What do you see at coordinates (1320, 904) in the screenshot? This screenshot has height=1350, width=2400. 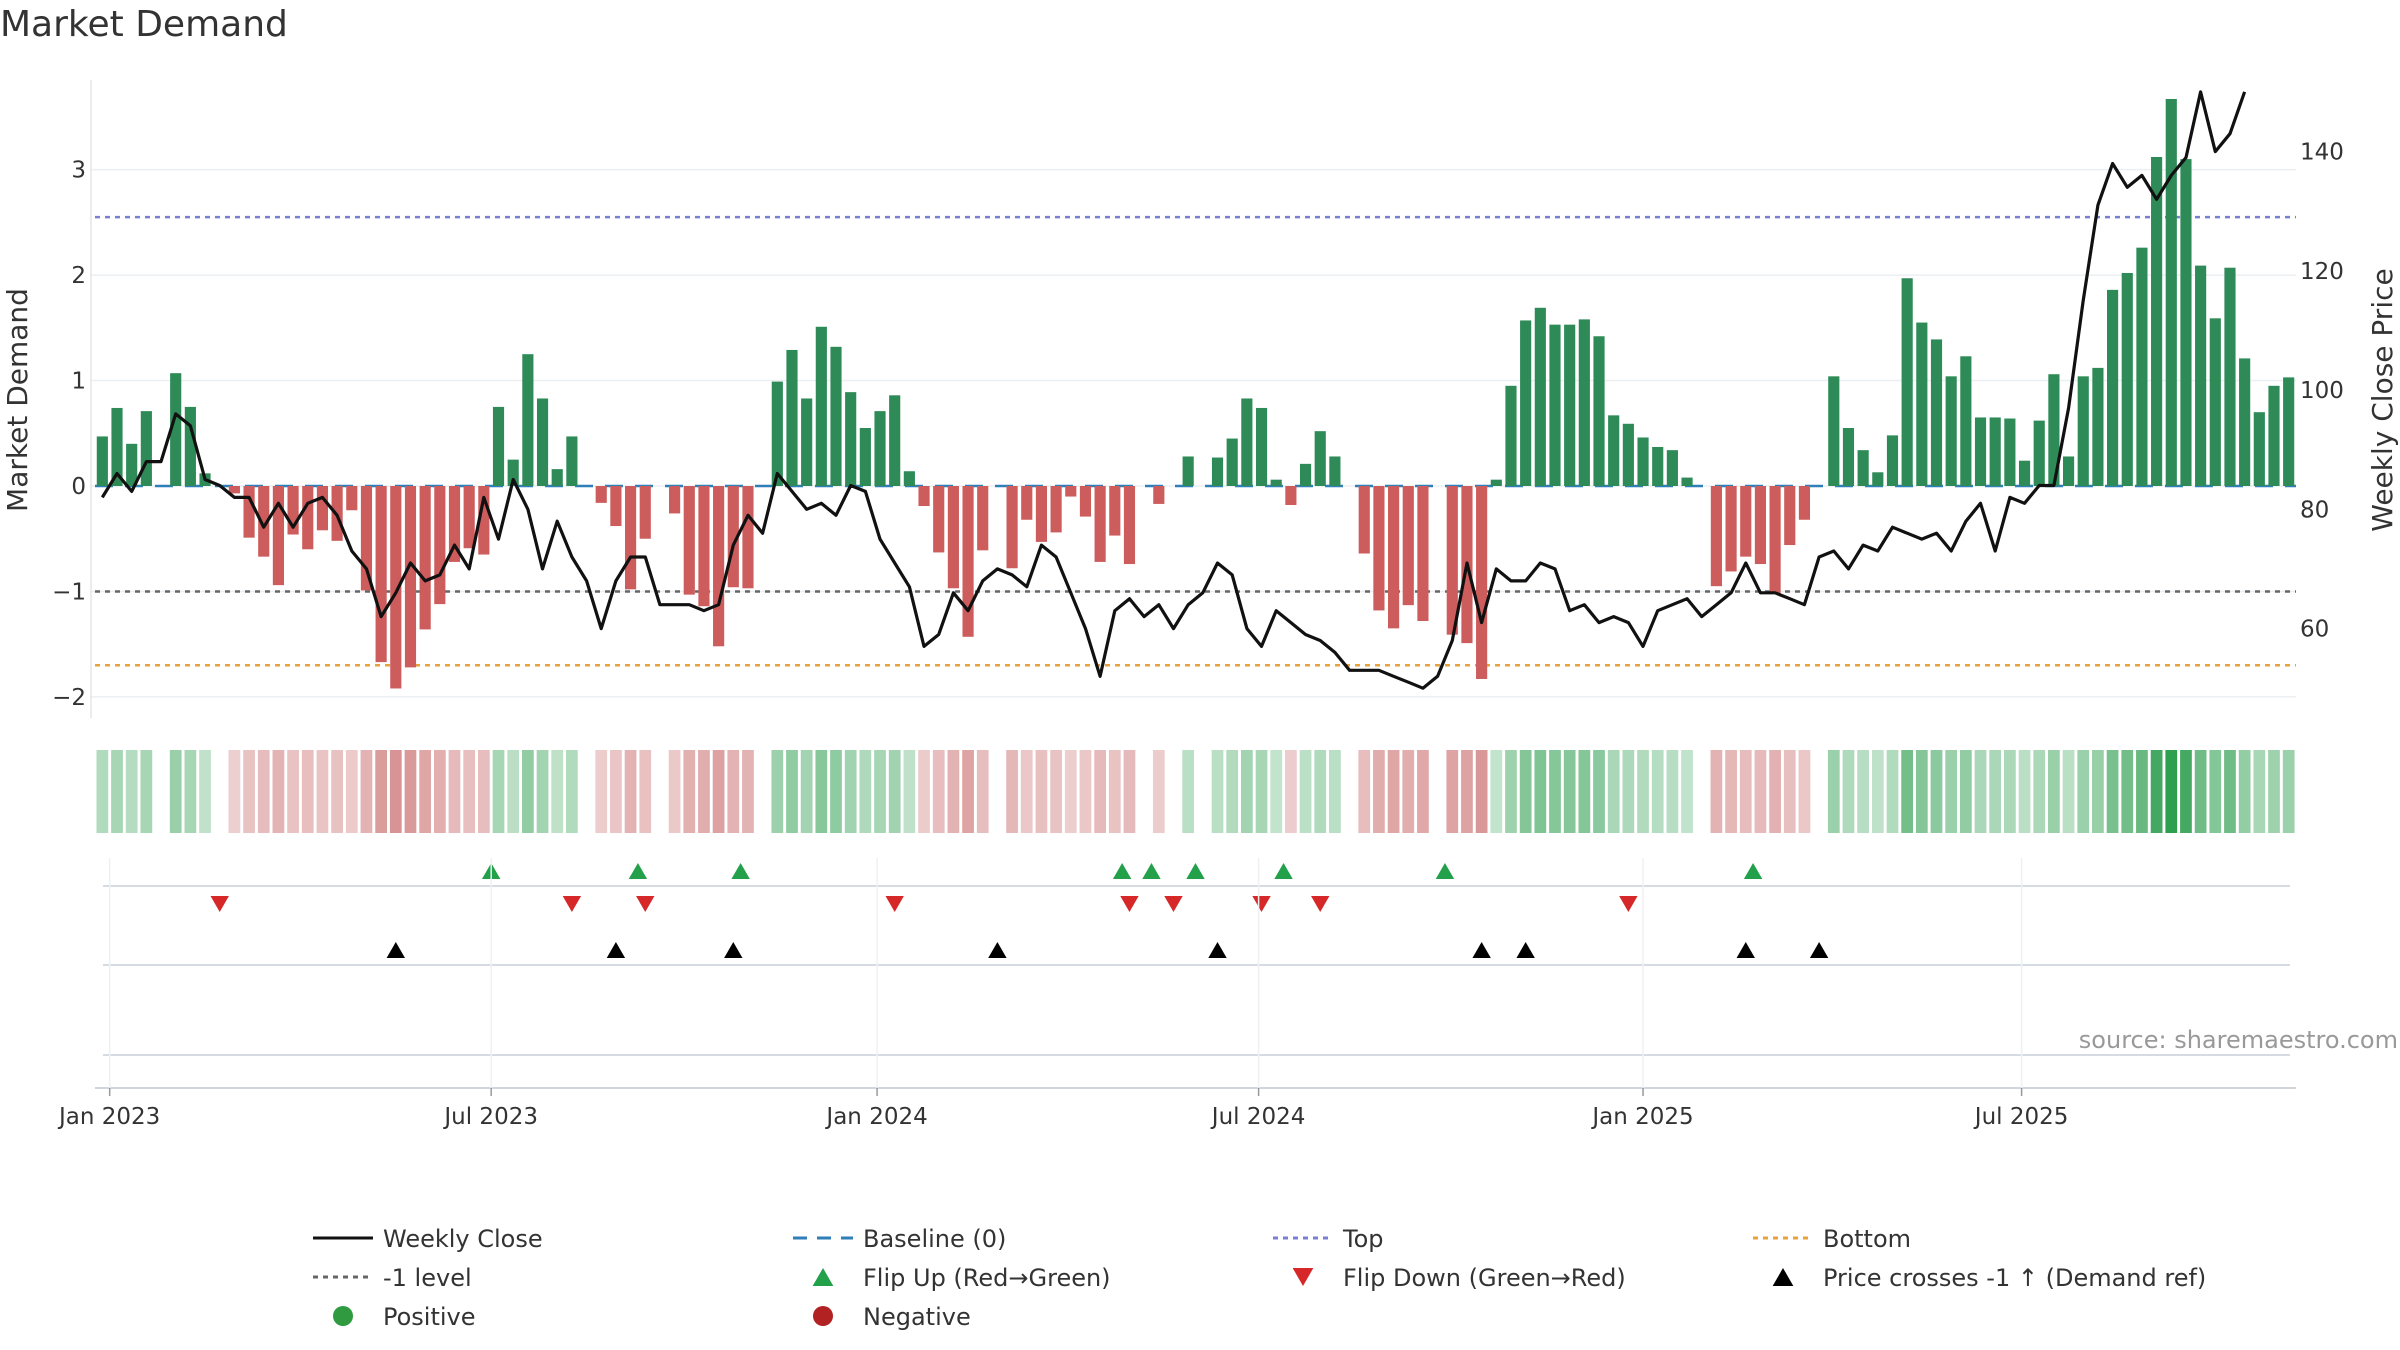 I see `flip-down-marker` at bounding box center [1320, 904].